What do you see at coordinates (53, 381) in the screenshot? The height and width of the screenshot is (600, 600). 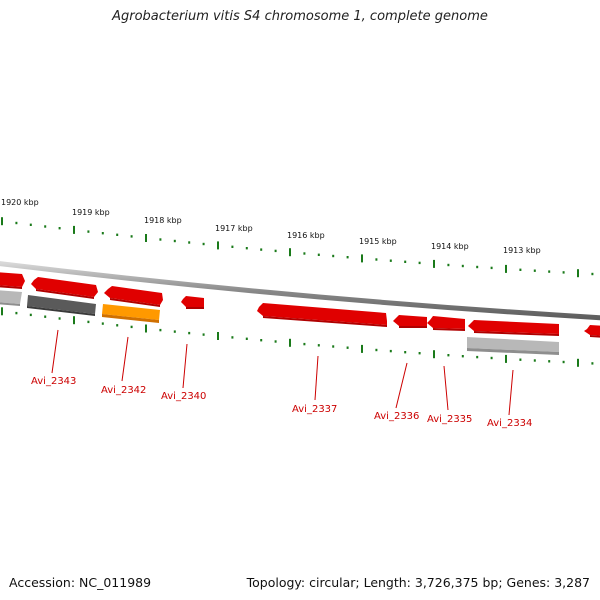 I see `gene-label-avi-2343: Avi_2343` at bounding box center [53, 381].